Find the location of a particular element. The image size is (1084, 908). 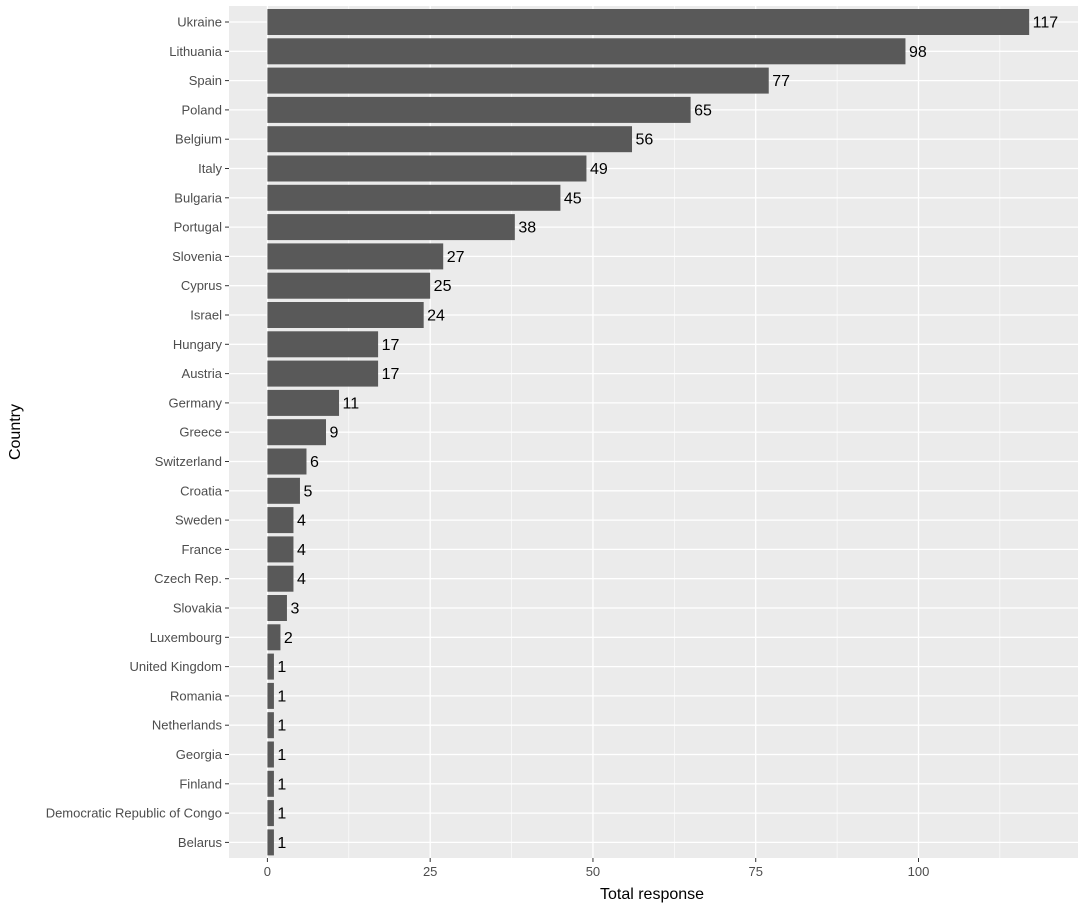

y-tick-label: Slovakia is located at coordinates (198, 608).